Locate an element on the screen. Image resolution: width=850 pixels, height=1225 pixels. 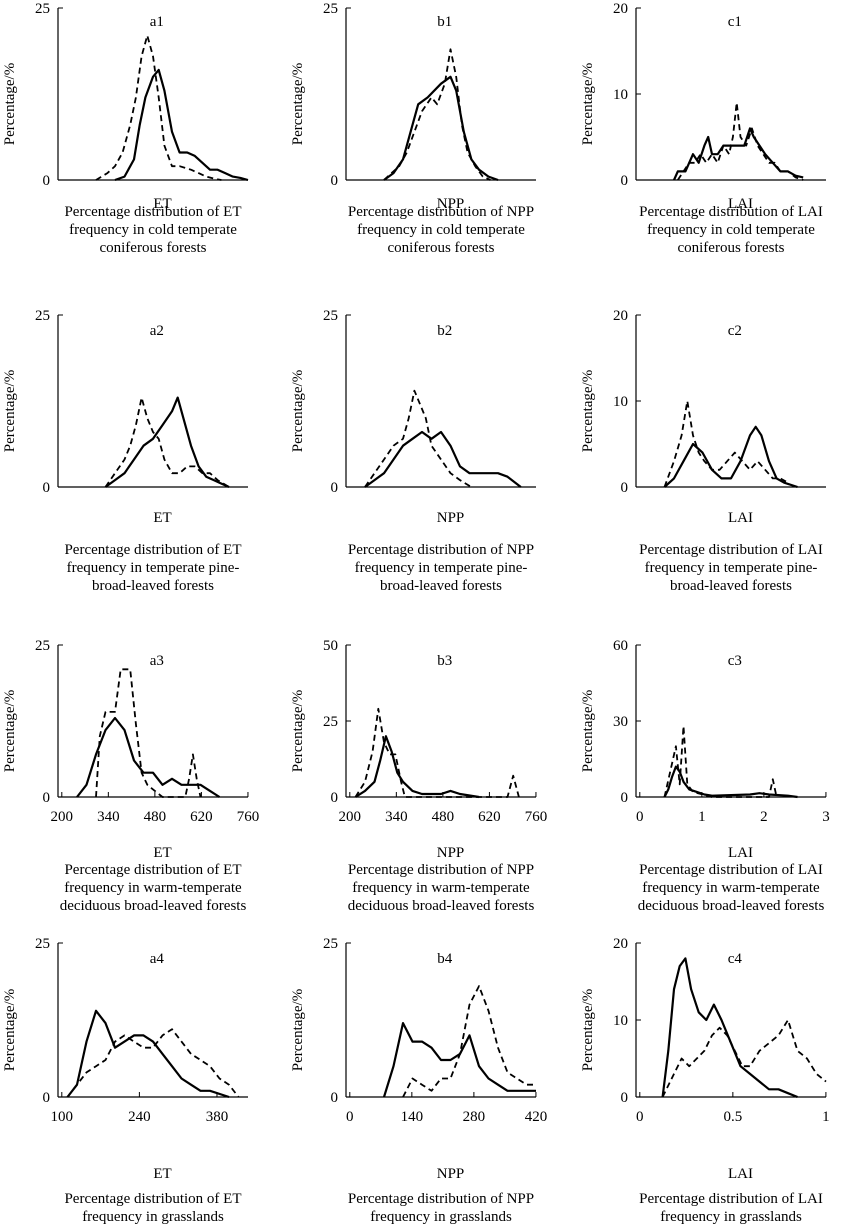
caption-line: Percentage distribution of LAI is located at coordinates (731, 550).